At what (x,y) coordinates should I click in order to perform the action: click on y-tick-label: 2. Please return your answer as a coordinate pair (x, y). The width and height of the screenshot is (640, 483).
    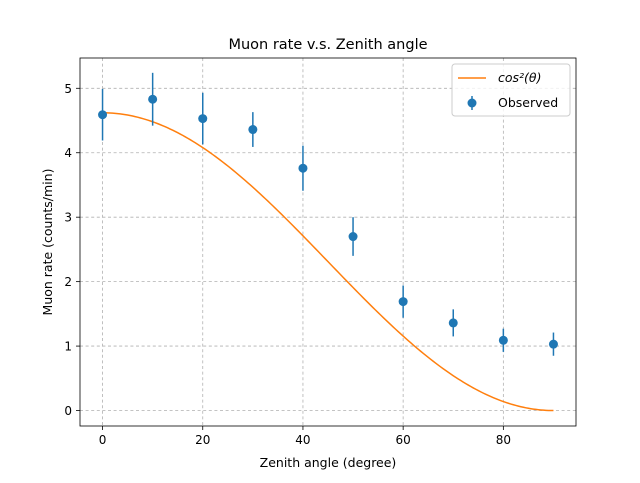
    Looking at the image, I should click on (68, 282).